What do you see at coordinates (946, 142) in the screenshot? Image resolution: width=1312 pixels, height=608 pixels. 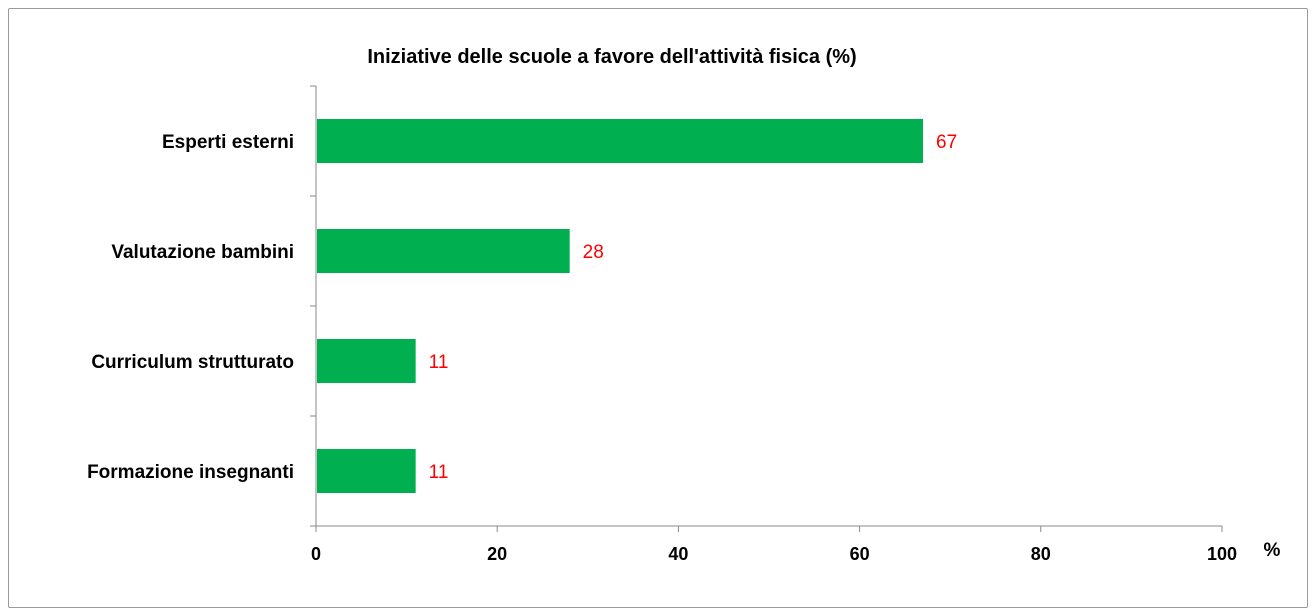 I see `data-label: 67` at bounding box center [946, 142].